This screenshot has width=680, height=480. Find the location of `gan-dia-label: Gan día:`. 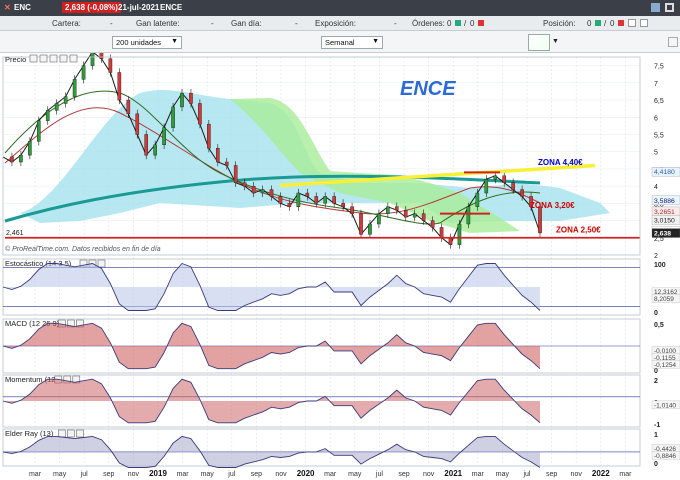

gan-dia-label: Gan día: is located at coordinates (246, 23).